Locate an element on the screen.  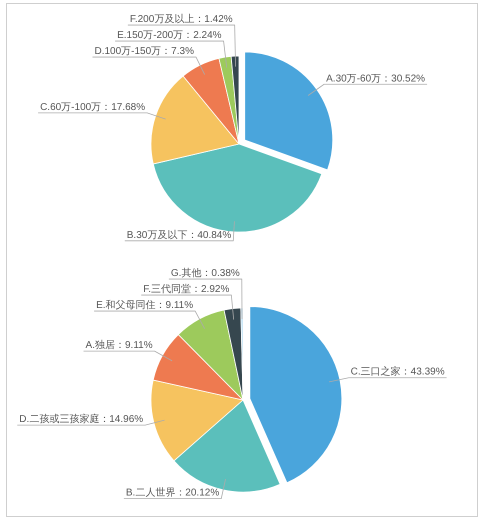
slice-label: E.和父母同住：9.11% is located at coordinates (145, 305).